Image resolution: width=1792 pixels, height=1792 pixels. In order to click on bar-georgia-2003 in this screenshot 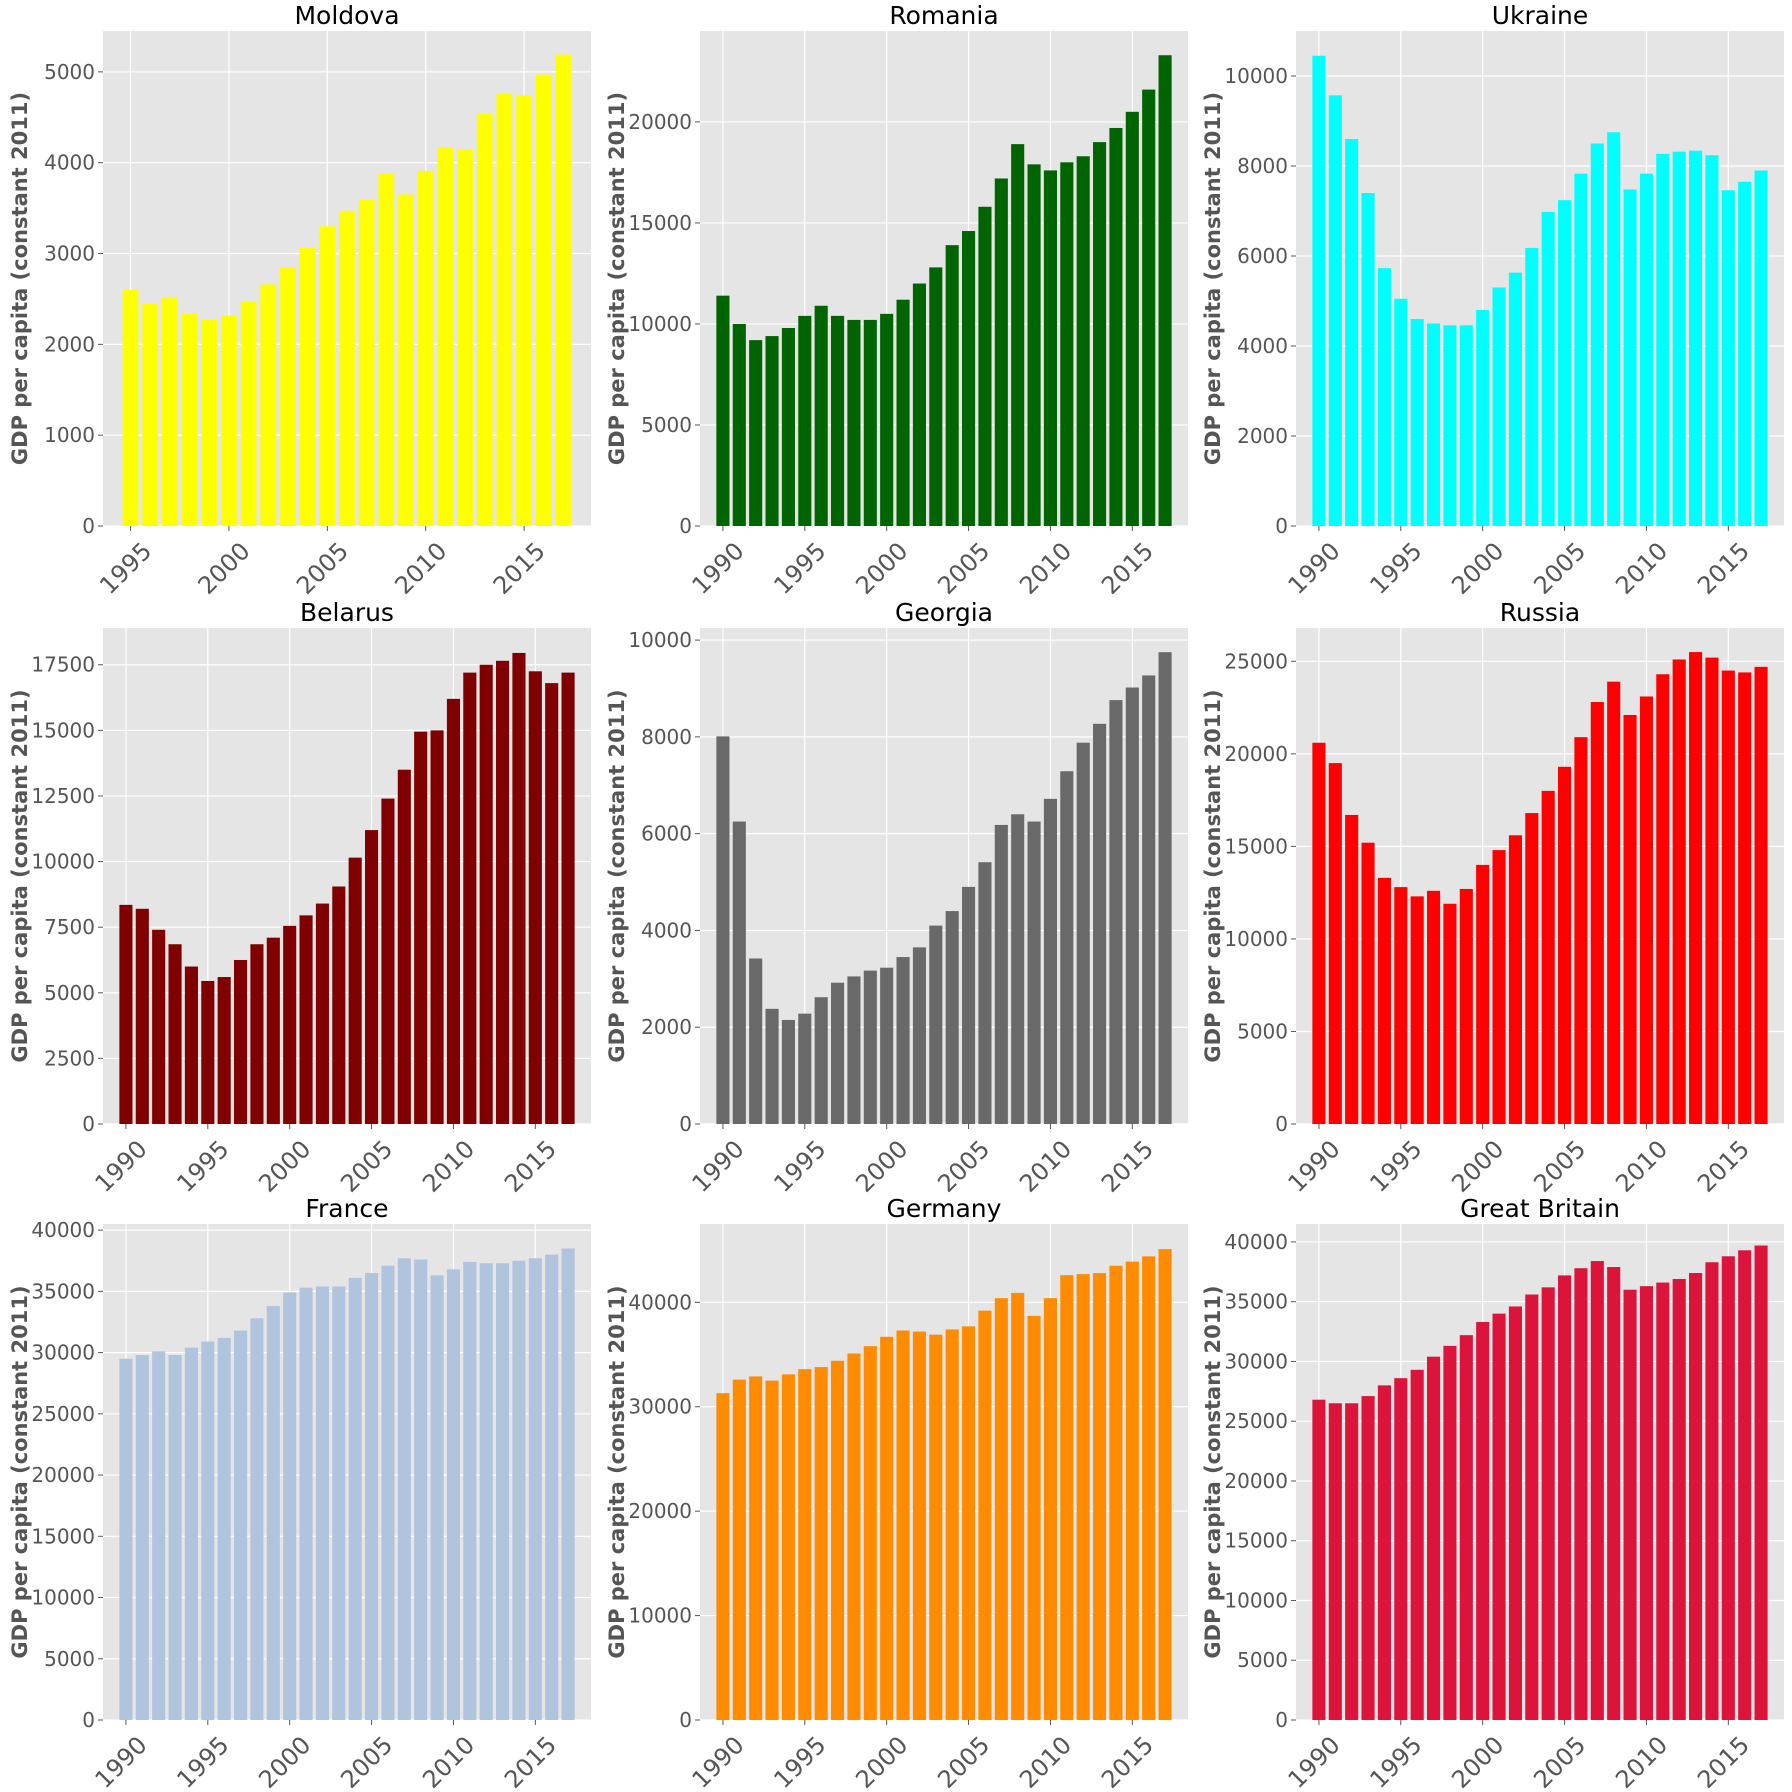, I will do `click(936, 1024)`.